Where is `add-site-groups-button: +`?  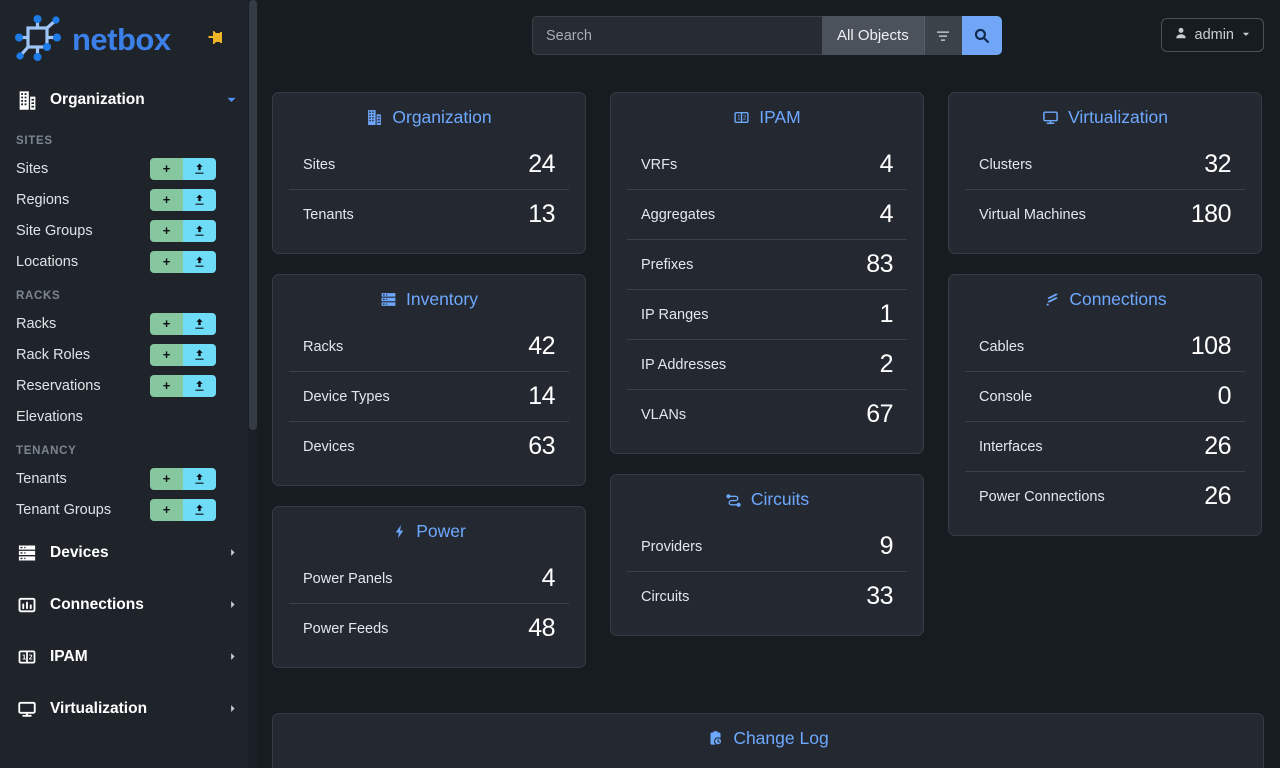
add-site-groups-button: + is located at coordinates (166, 230).